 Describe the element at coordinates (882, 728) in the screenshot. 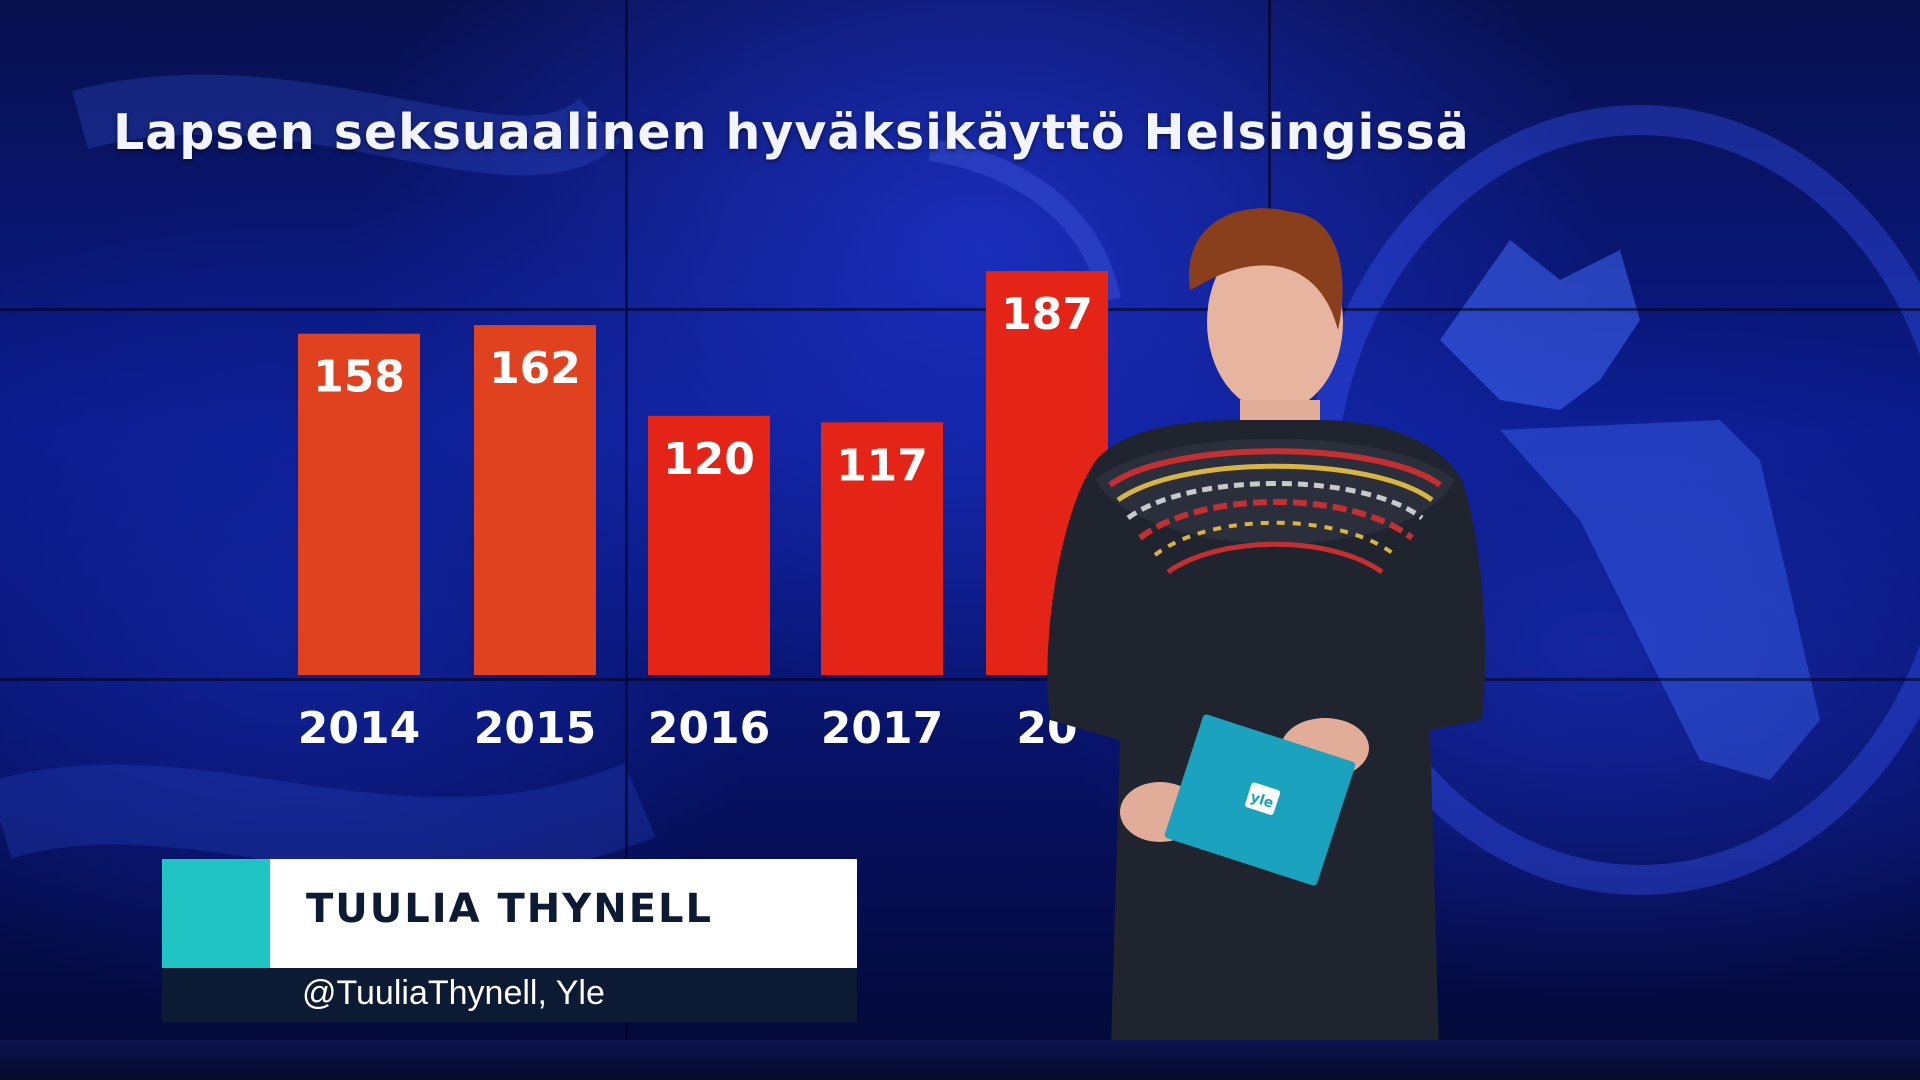

I see `x-tick-label: 2017` at that location.